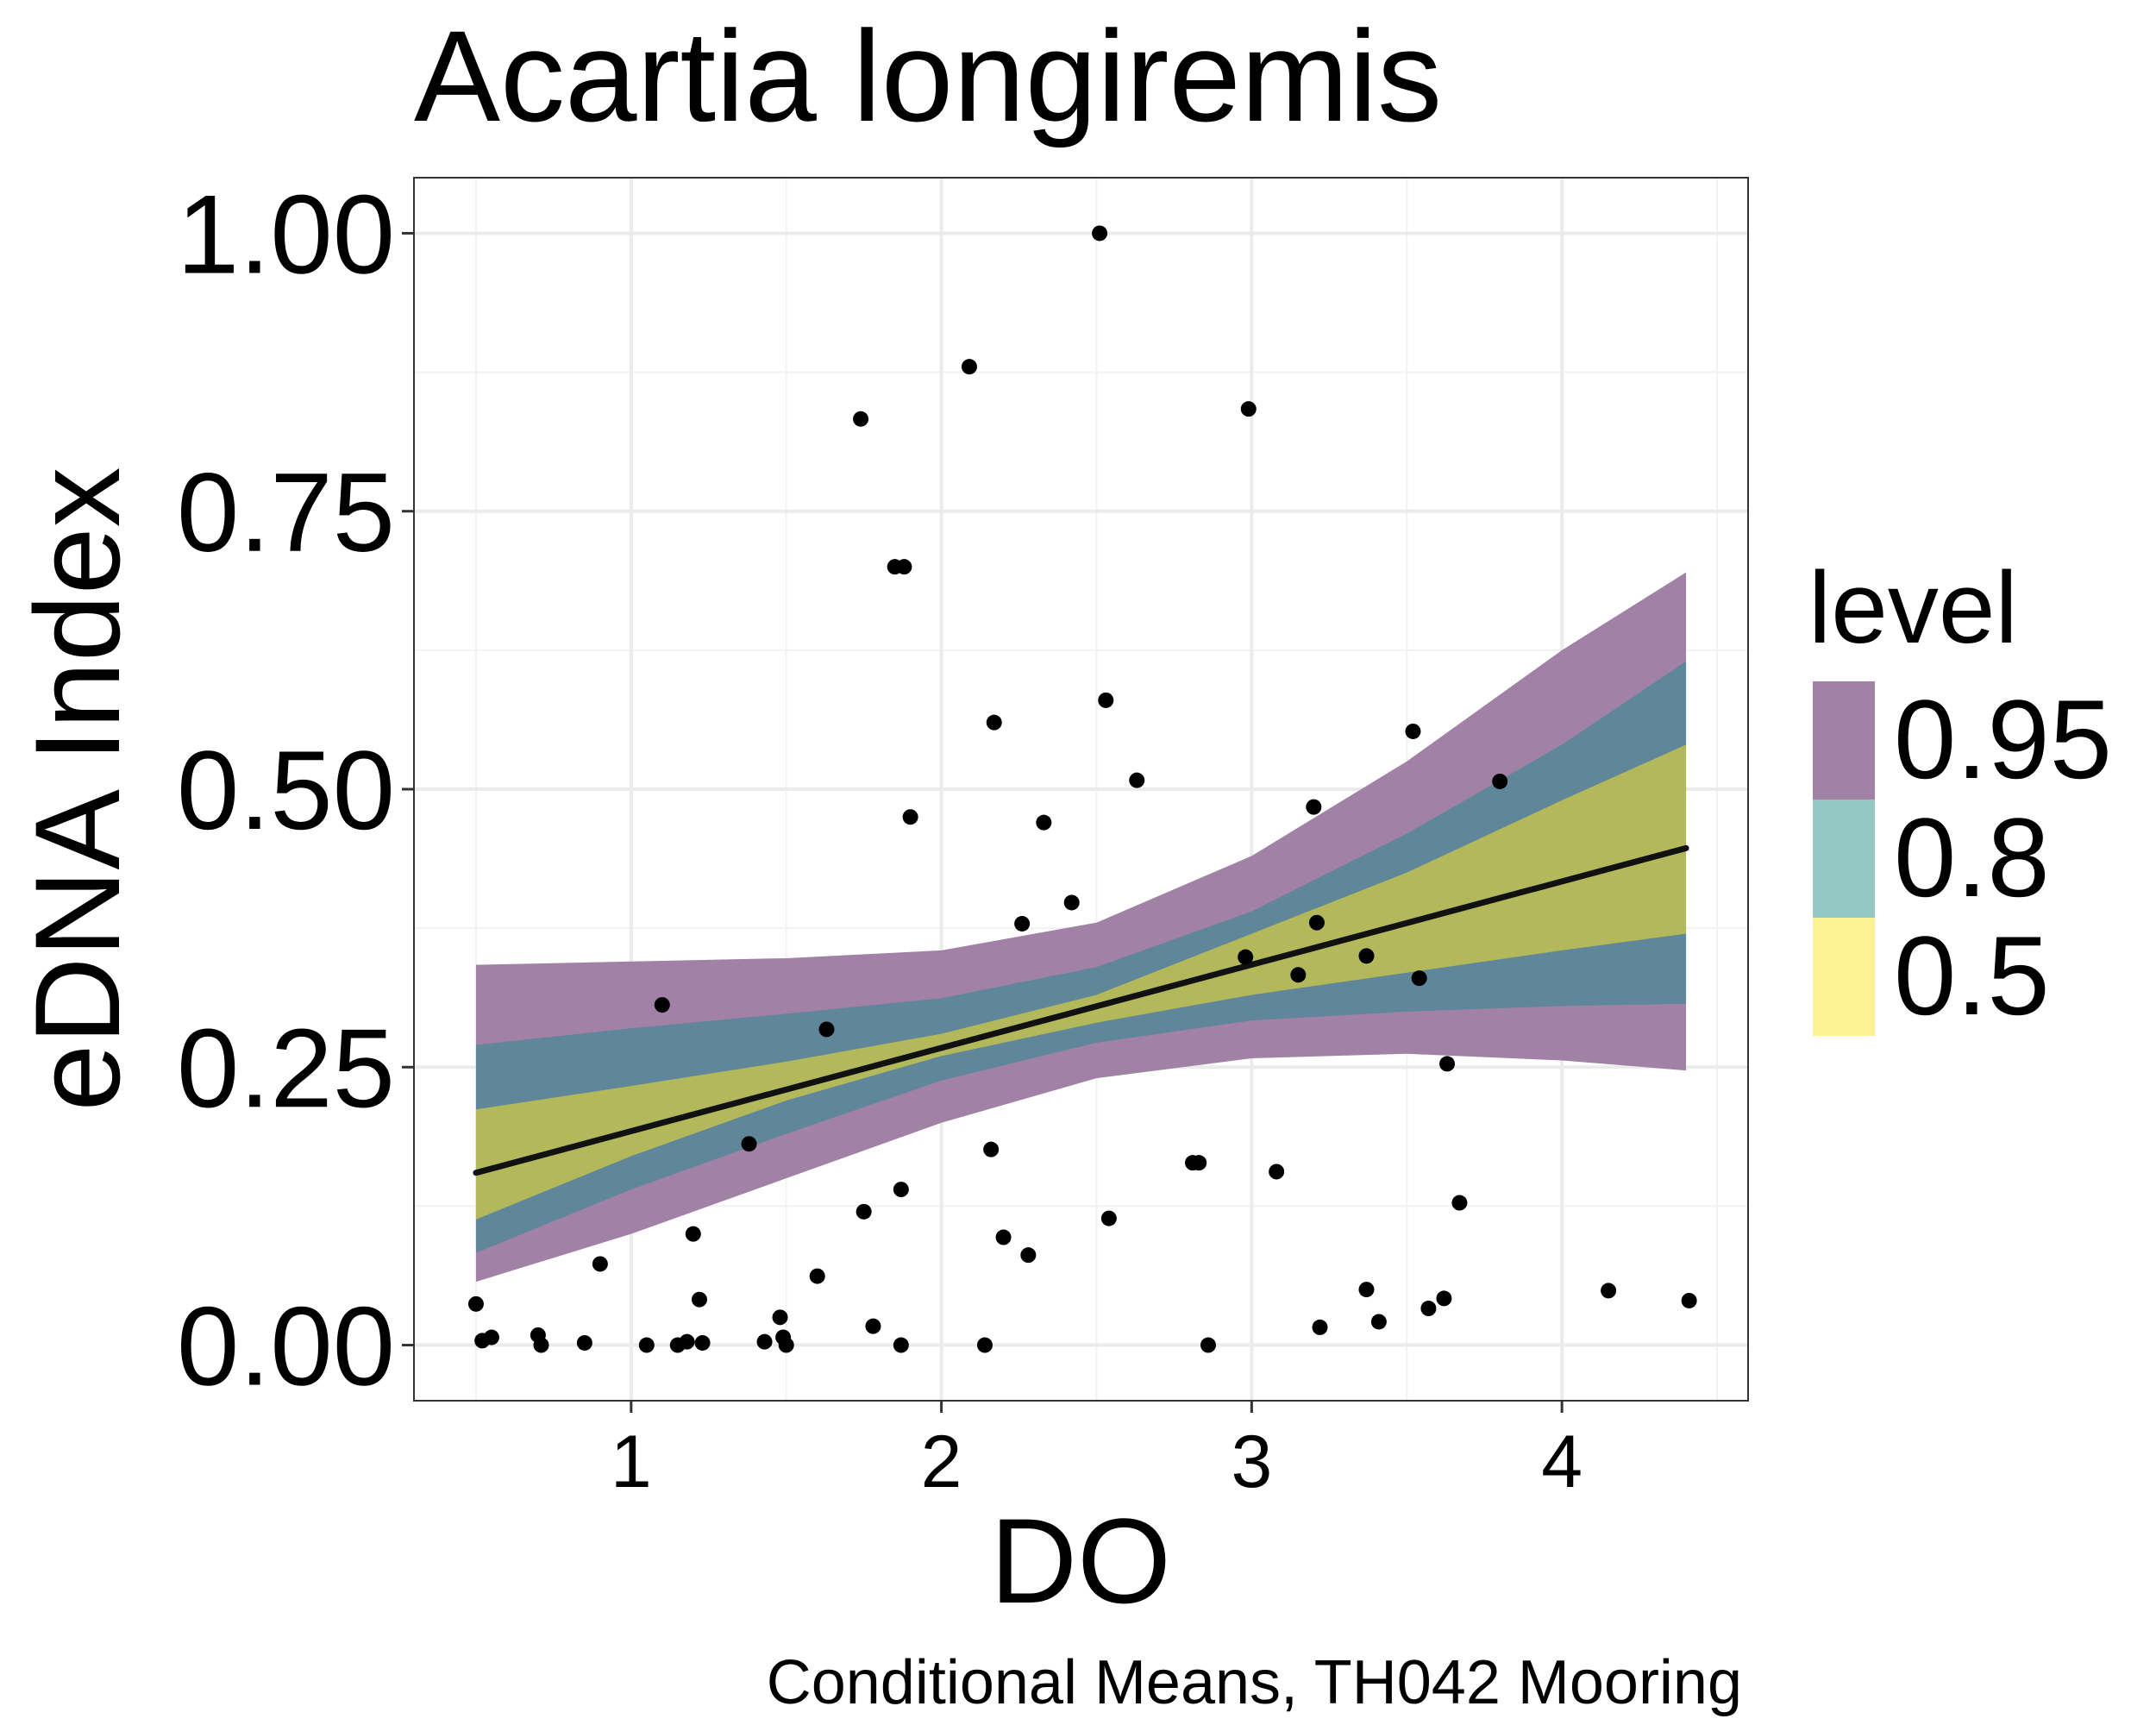 Image resolution: width=2156 pixels, height=1725 pixels. I want to click on legend: level 0.950.80.5, so click(1960, 795).